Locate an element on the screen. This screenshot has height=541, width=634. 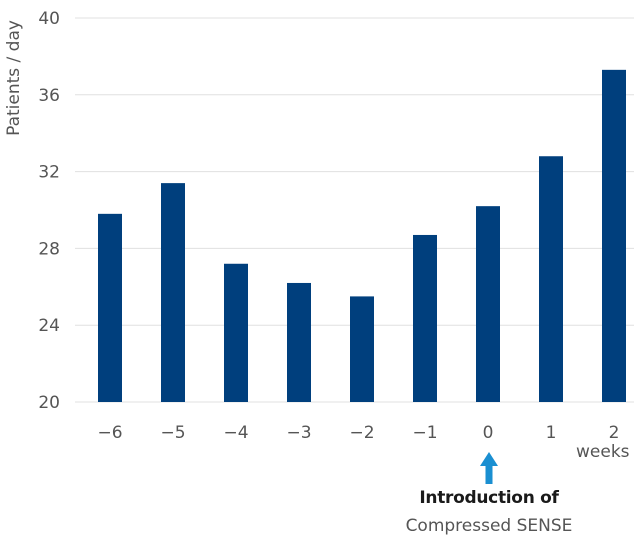
y-tick-label: 20 is located at coordinates (49, 403).